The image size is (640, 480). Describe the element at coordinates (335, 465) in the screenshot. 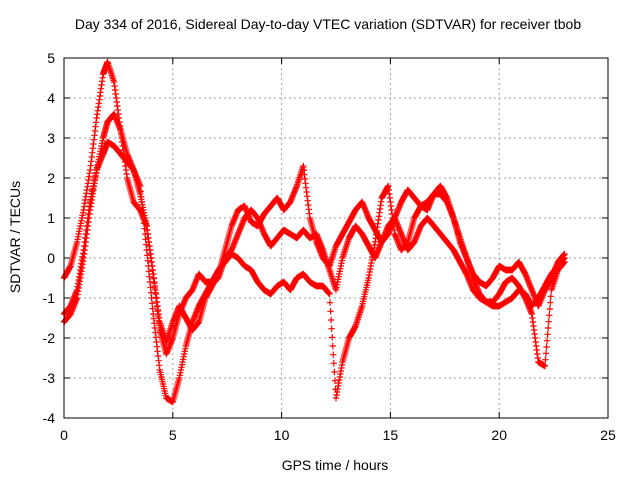

I see `x-axis-label: GPS time / hours` at that location.